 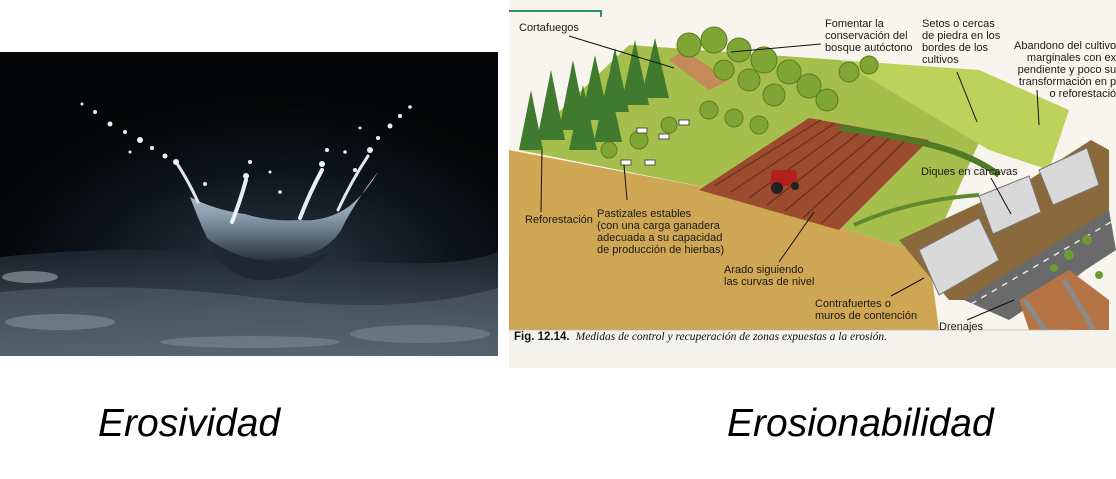 What do you see at coordinates (961, 327) in the screenshot?
I see `label-drenajes: Drenajes` at bounding box center [961, 327].